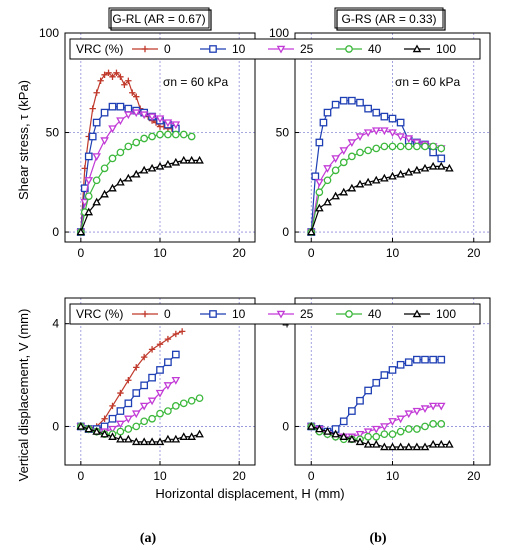 The width and height of the screenshot is (505, 550). Describe the element at coordinates (148, 538) in the screenshot. I see `panel-label-a: (a)` at that location.